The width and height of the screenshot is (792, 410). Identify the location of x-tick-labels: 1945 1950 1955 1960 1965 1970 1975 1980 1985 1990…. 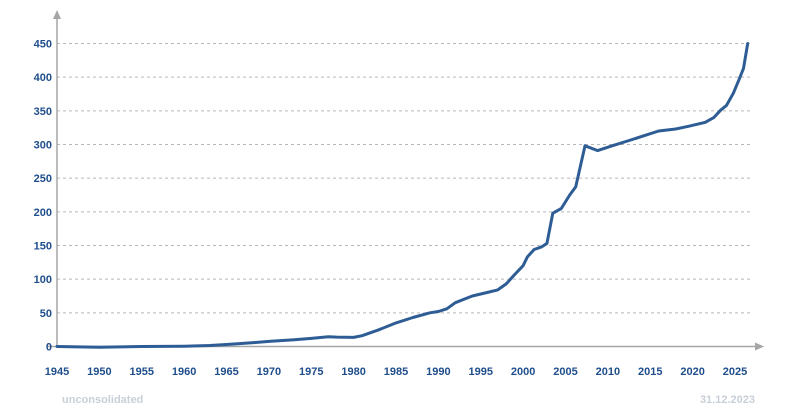
(396, 372).